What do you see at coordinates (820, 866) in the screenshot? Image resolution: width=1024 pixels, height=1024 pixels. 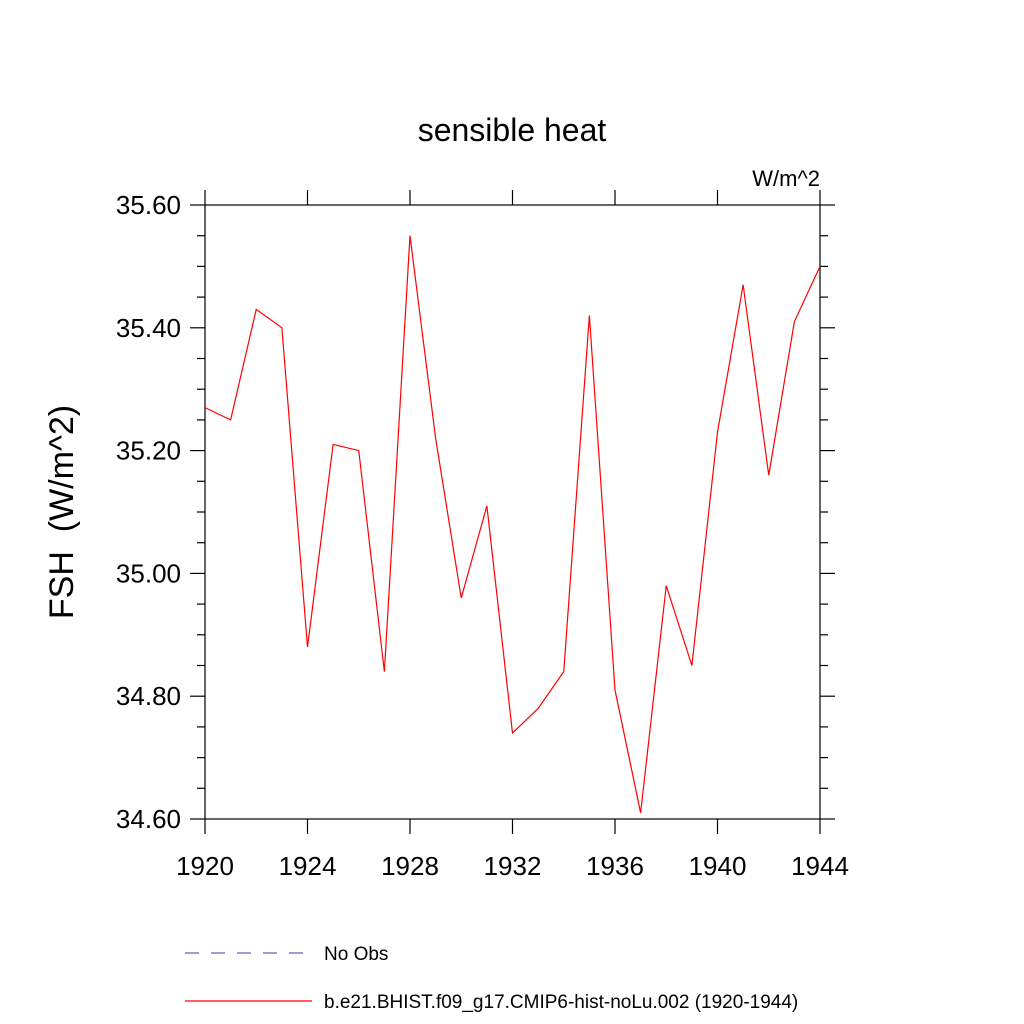 I see `x-tick-label: 1944` at bounding box center [820, 866].